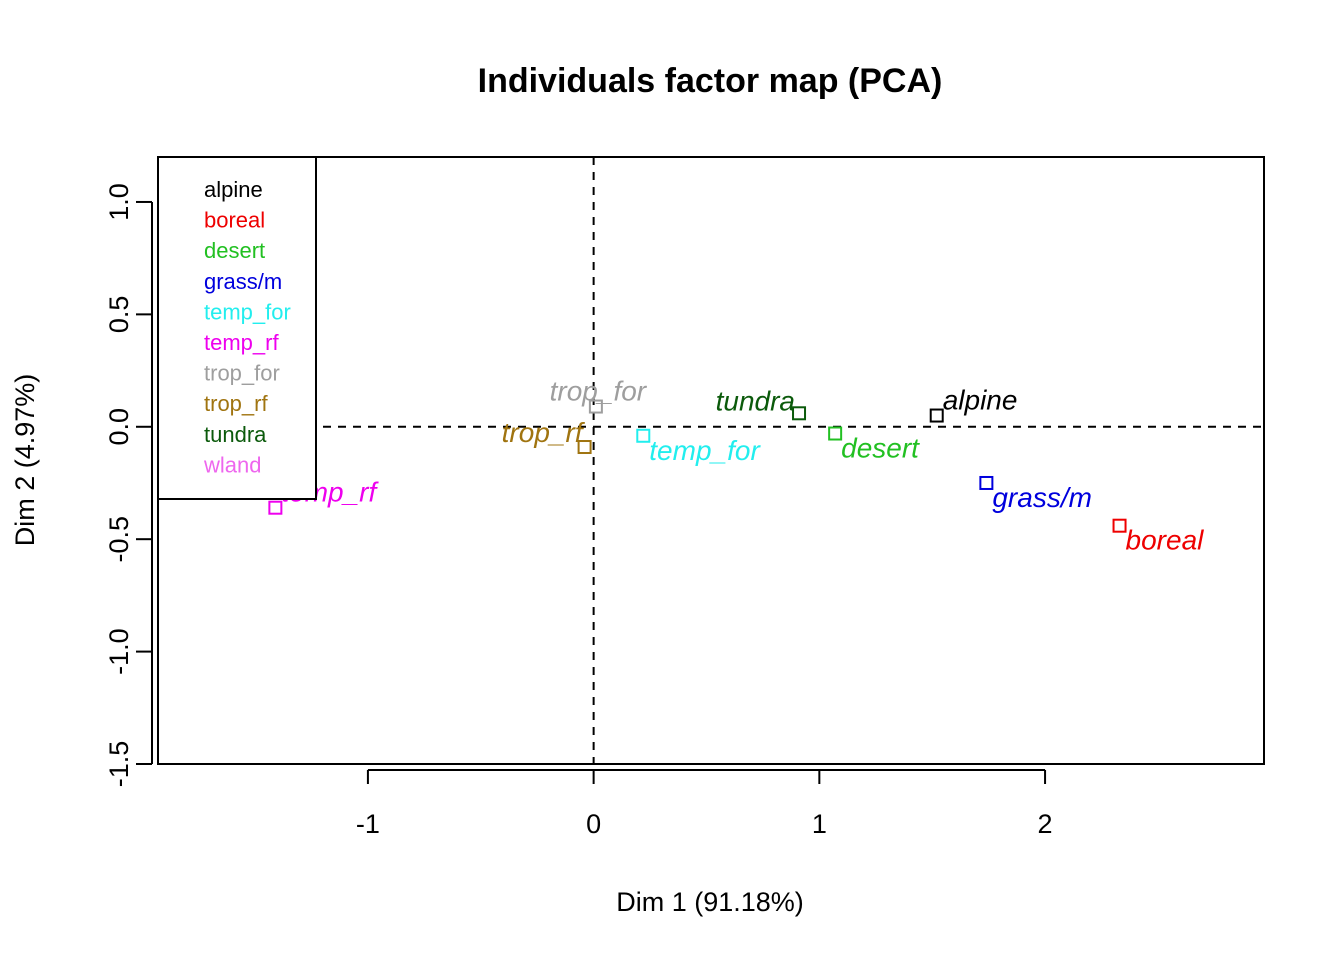  What do you see at coordinates (880, 448) in the screenshot?
I see `point-label-desert: desert` at bounding box center [880, 448].